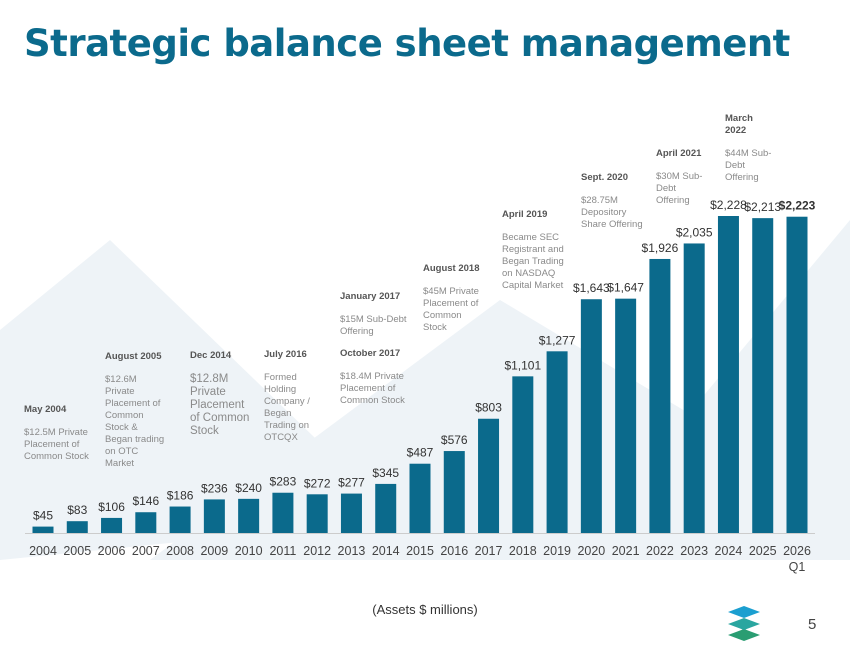  Describe the element at coordinates (111, 507) in the screenshot. I see `data-label: $106` at that location.